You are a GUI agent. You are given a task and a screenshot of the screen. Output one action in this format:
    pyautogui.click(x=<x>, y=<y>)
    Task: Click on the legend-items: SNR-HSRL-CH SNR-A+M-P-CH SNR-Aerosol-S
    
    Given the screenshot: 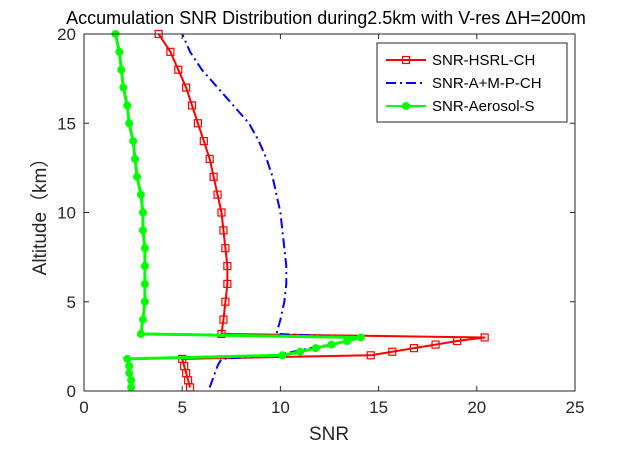 What is the action you would take?
    pyautogui.click(x=464, y=83)
    